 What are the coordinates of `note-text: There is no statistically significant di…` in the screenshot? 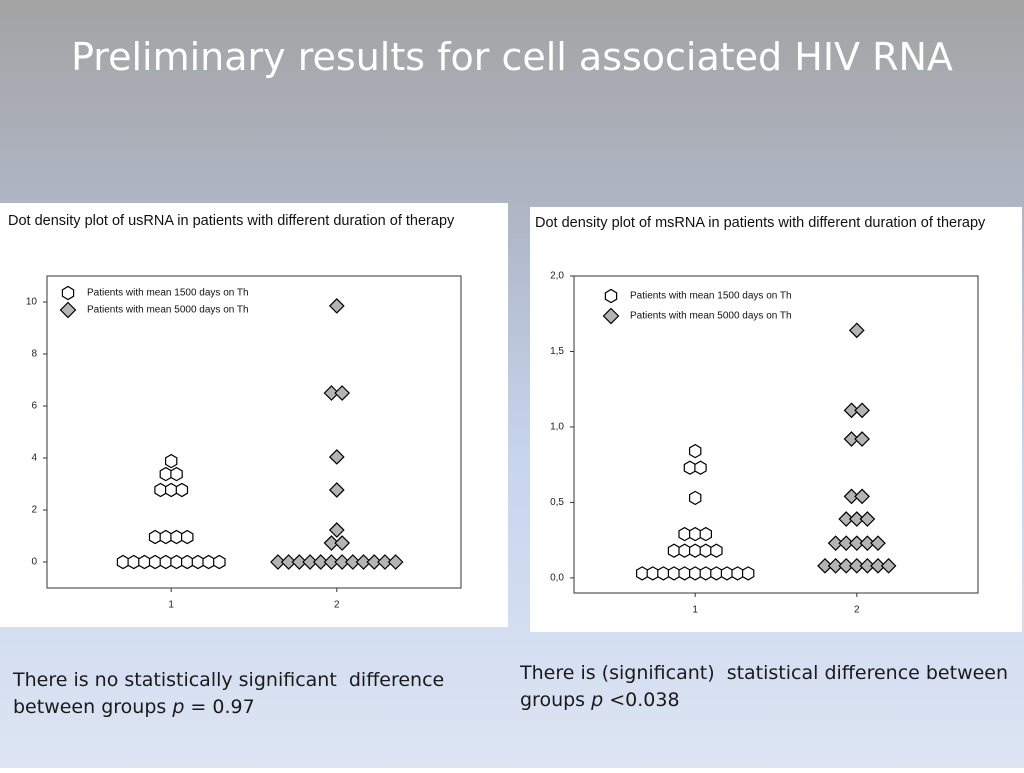 It's located at (228, 680).